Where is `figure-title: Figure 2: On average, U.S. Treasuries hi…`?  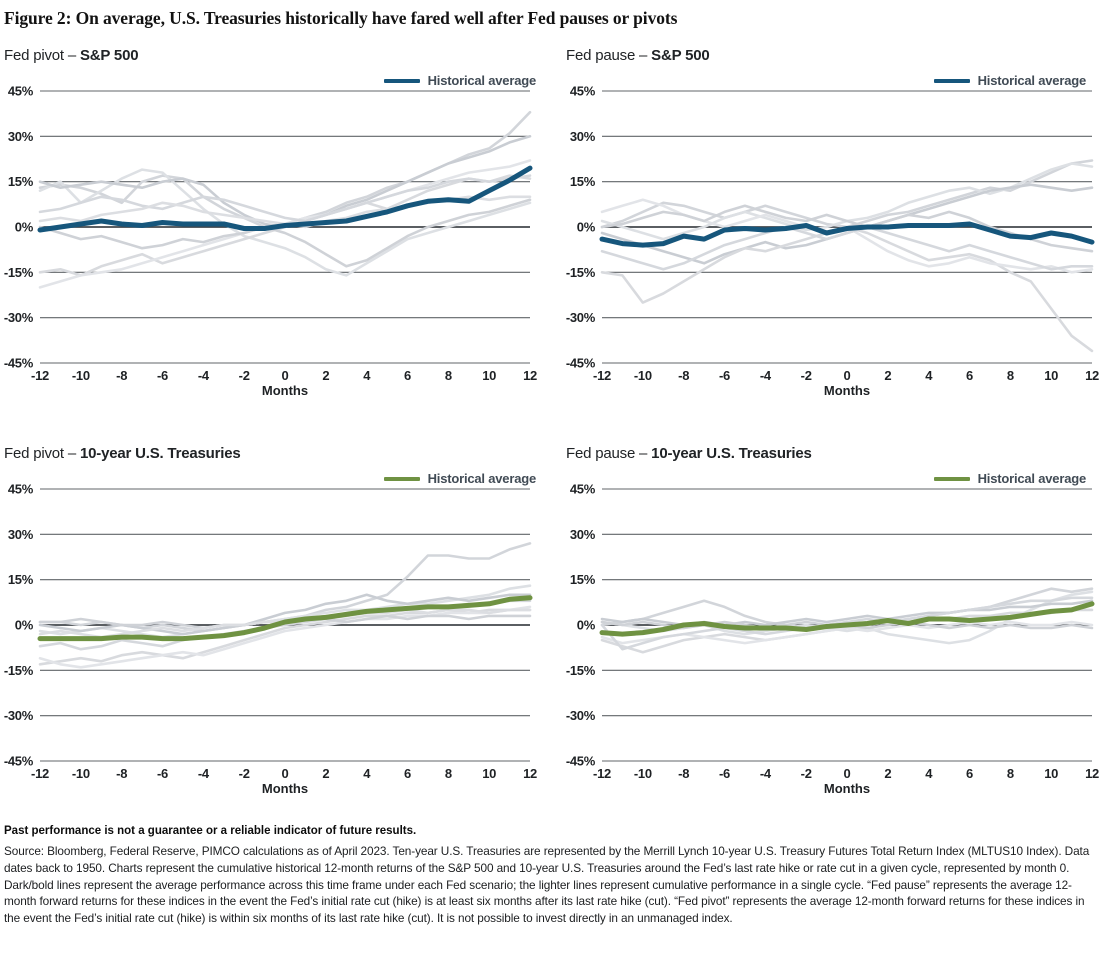
figure-title: Figure 2: On average, U.S. Treasuries hi… is located at coordinates (341, 18).